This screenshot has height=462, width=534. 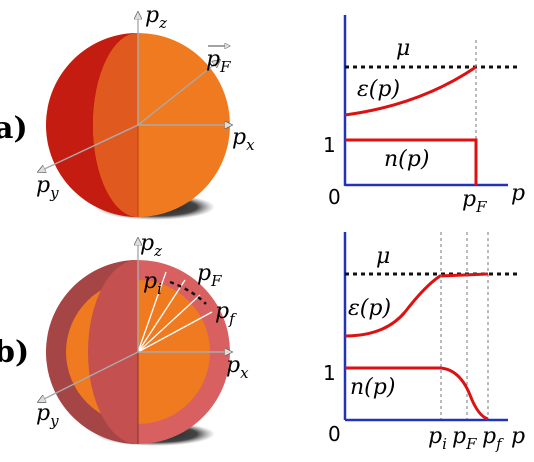 I want to click on pi-tick-label-b: pi, so click(x=437, y=438).